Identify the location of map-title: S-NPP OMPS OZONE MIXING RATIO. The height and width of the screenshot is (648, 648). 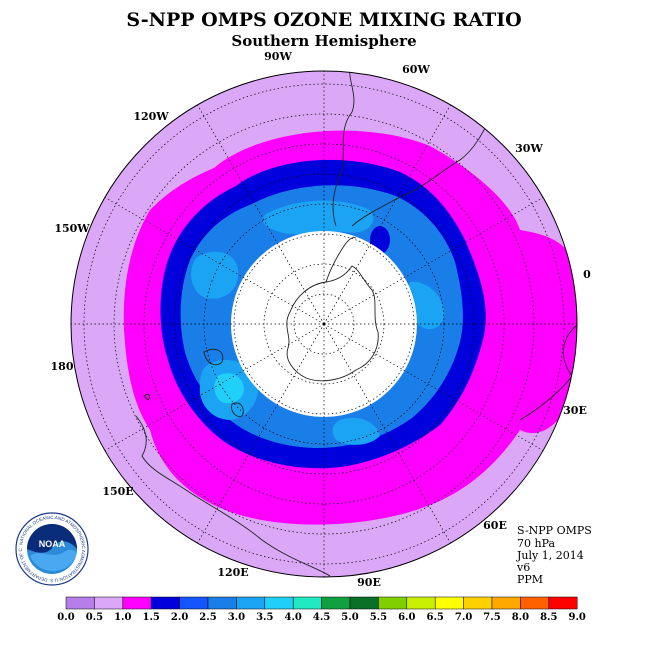
(323, 20).